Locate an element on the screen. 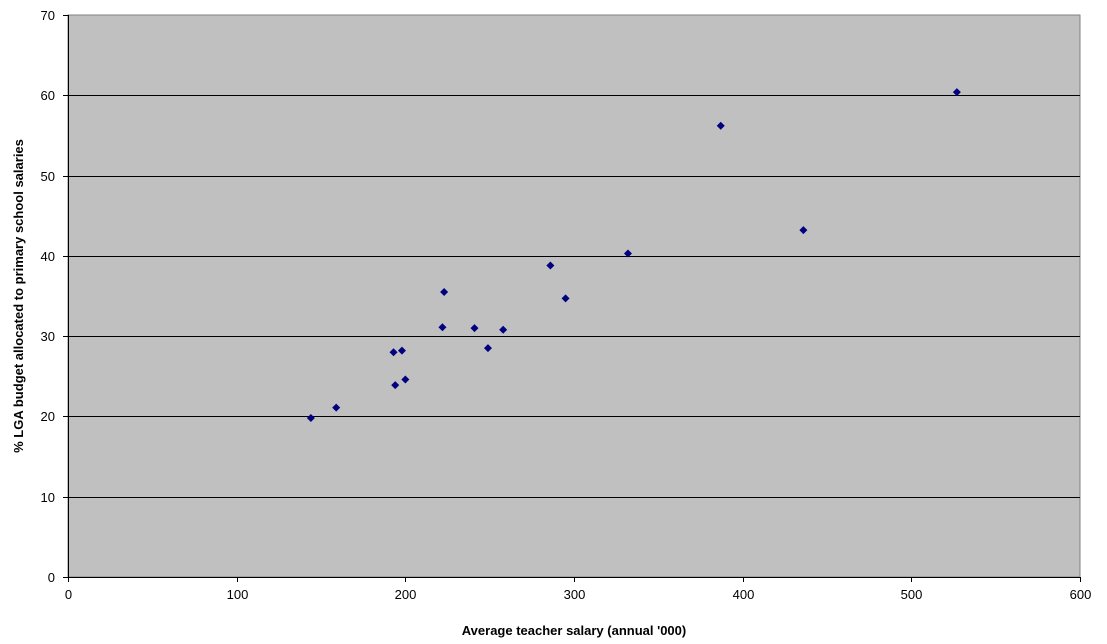 The image size is (1107, 644). x-tick-label: 500 is located at coordinates (912, 594).